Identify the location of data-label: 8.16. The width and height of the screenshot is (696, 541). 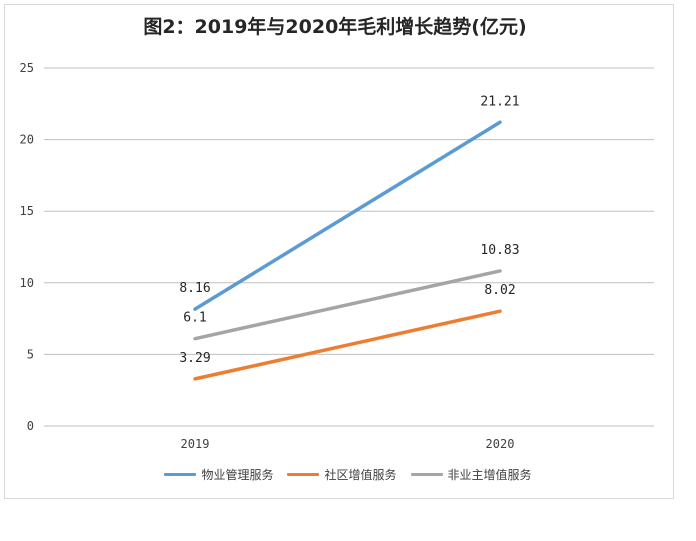
(194, 288).